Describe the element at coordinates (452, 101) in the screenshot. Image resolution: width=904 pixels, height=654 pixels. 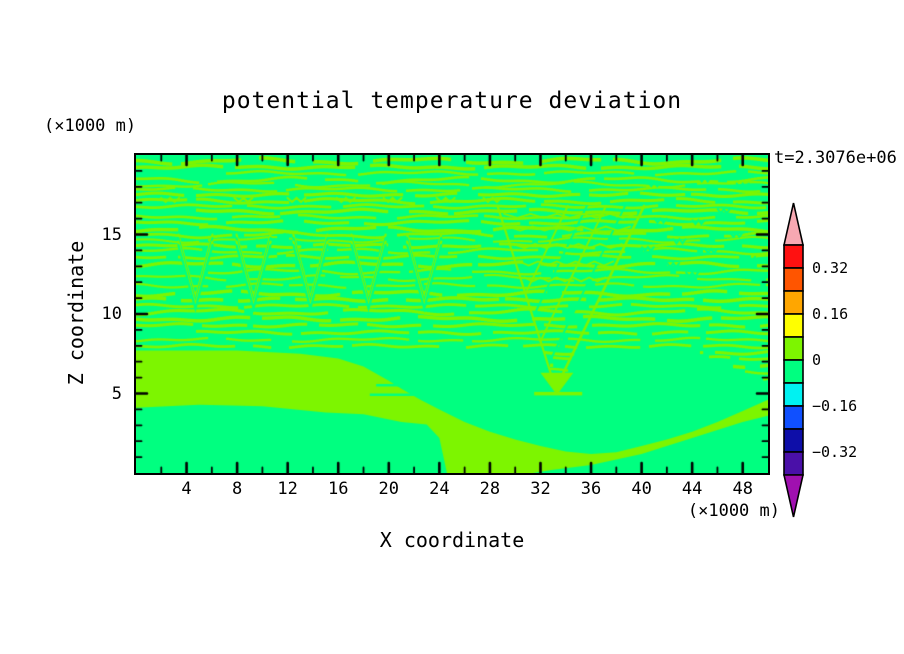
I see `plot-title: potential temperature deviation` at that location.